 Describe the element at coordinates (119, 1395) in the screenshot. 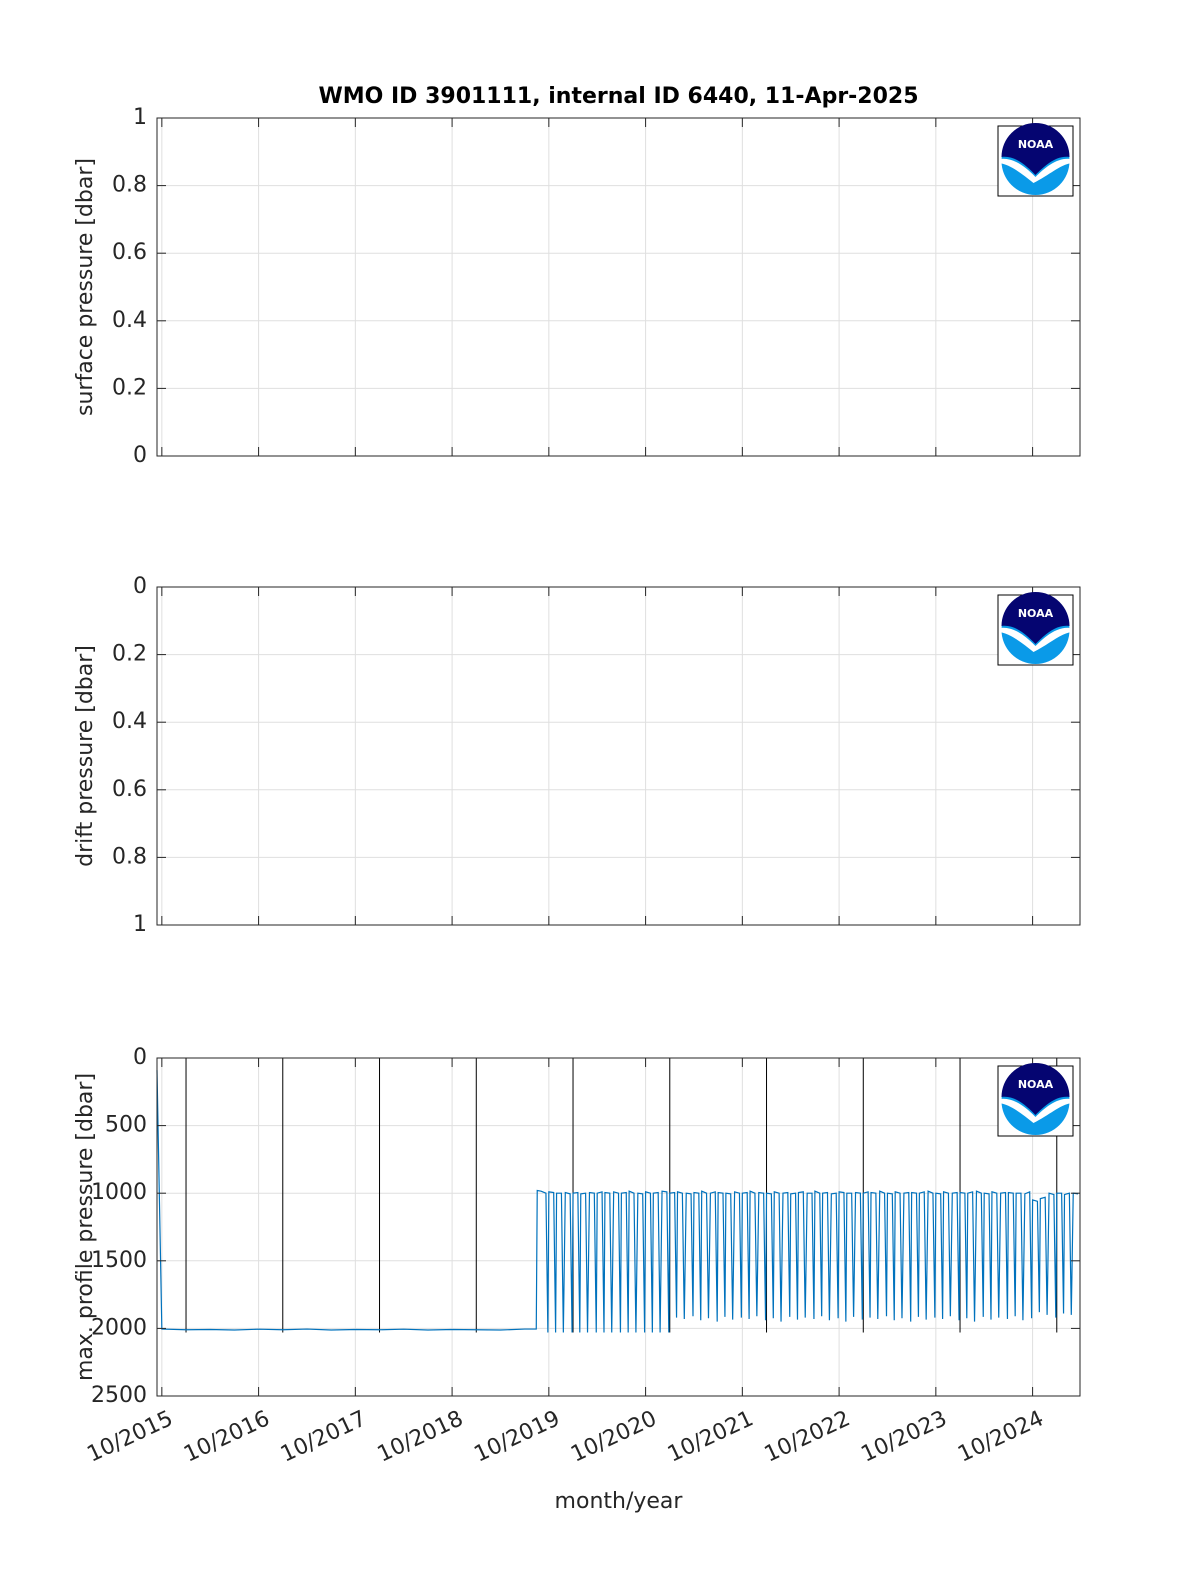

I see `y-tick-label: 2500` at that location.